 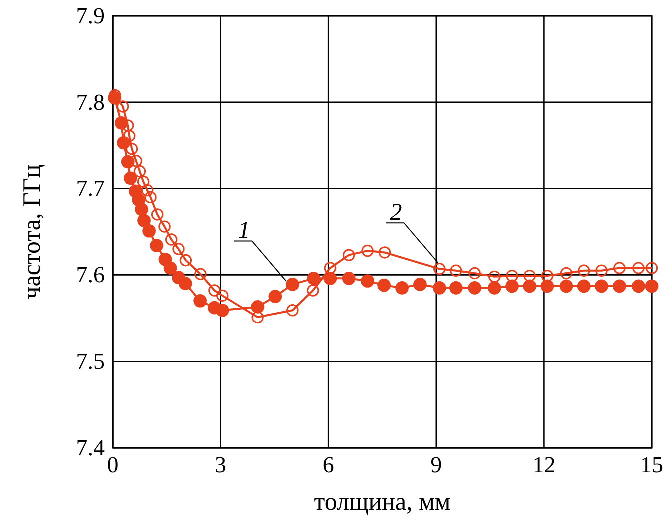 What do you see at coordinates (90, 361) in the screenshot?
I see `y-tick-label: 7.5` at bounding box center [90, 361].